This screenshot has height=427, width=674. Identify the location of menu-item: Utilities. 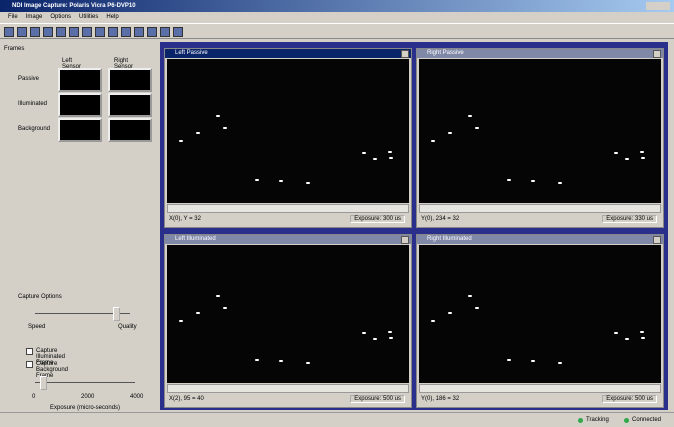
(89, 17).